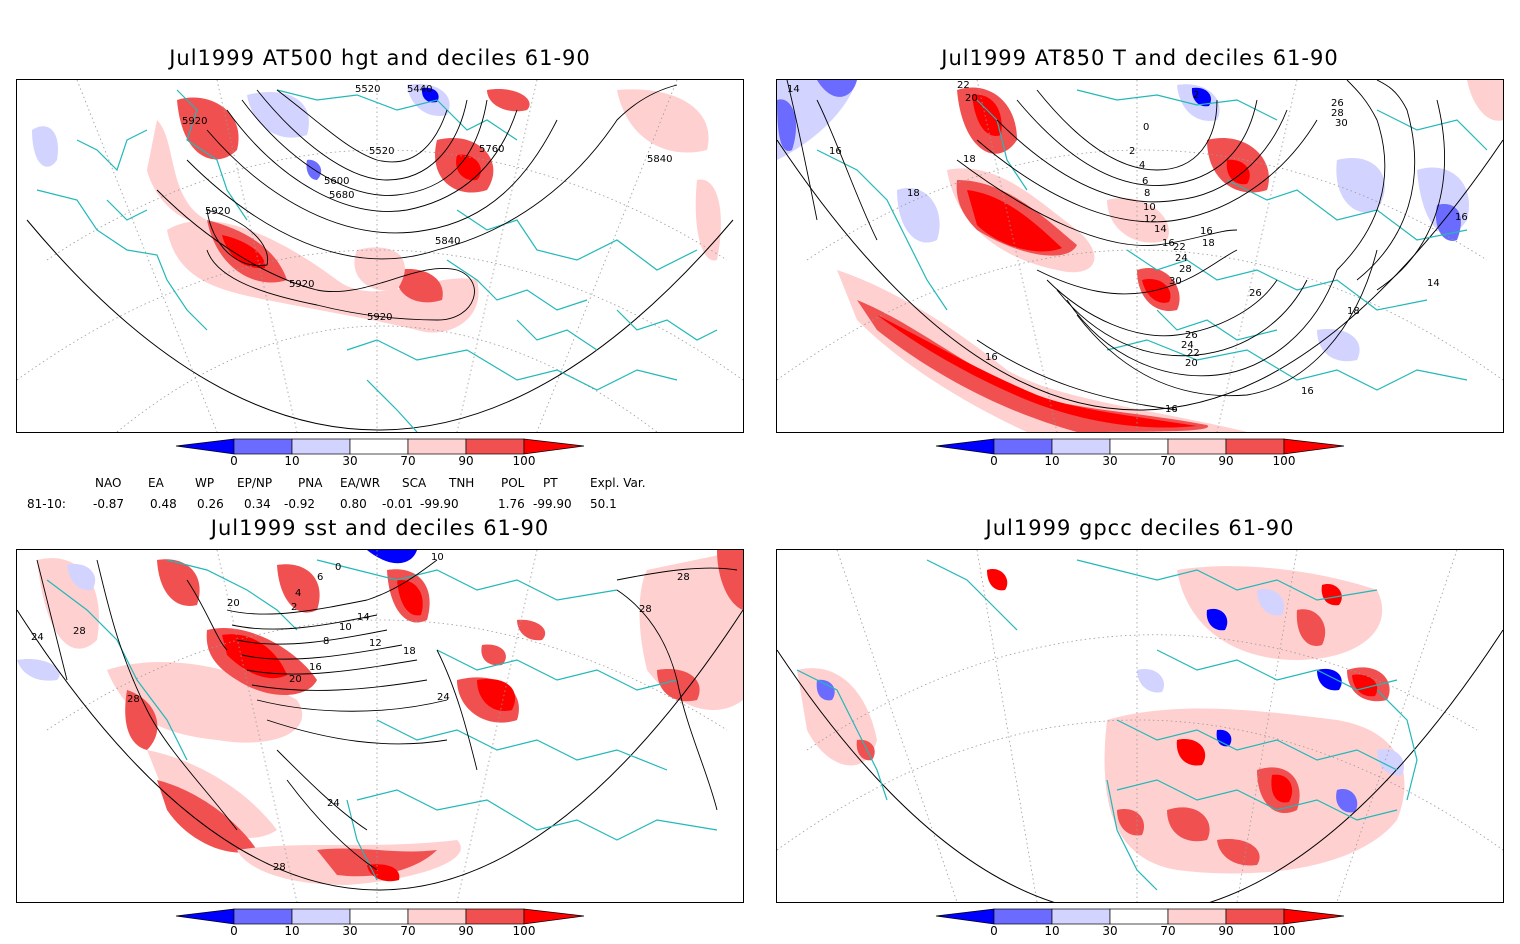  Describe the element at coordinates (310, 483) in the screenshot. I see `index-header: PNA` at that location.